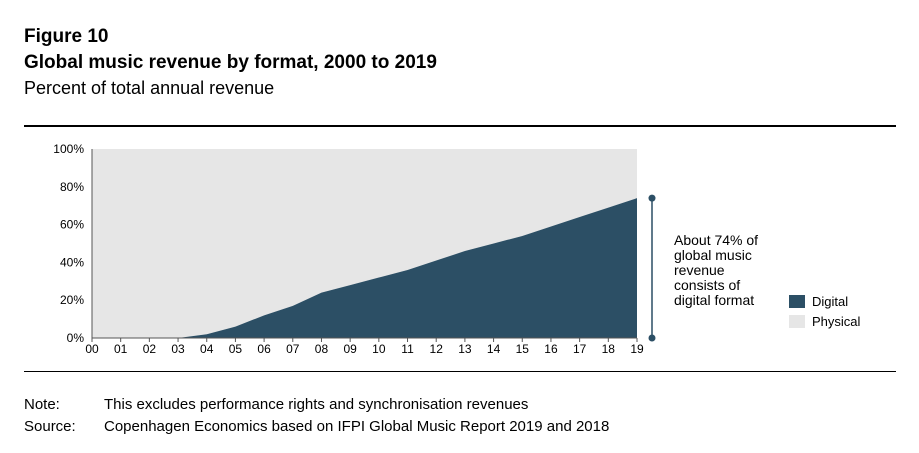 The image size is (919, 453). I want to click on x-tick-label: 05, so click(236, 349).